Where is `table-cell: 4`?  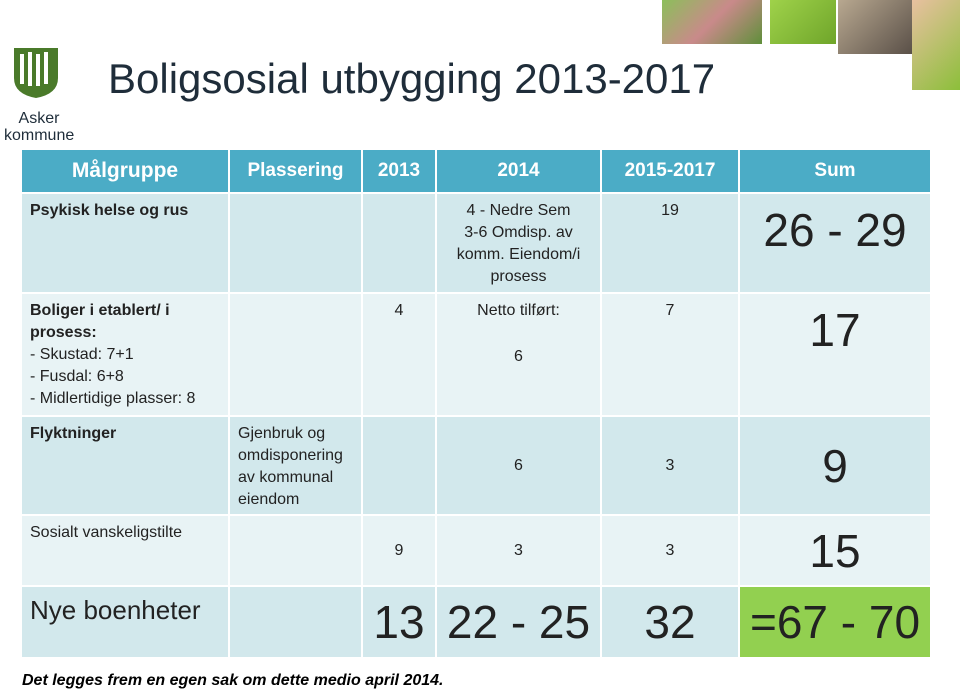
table-cell: 4 is located at coordinates (399, 354).